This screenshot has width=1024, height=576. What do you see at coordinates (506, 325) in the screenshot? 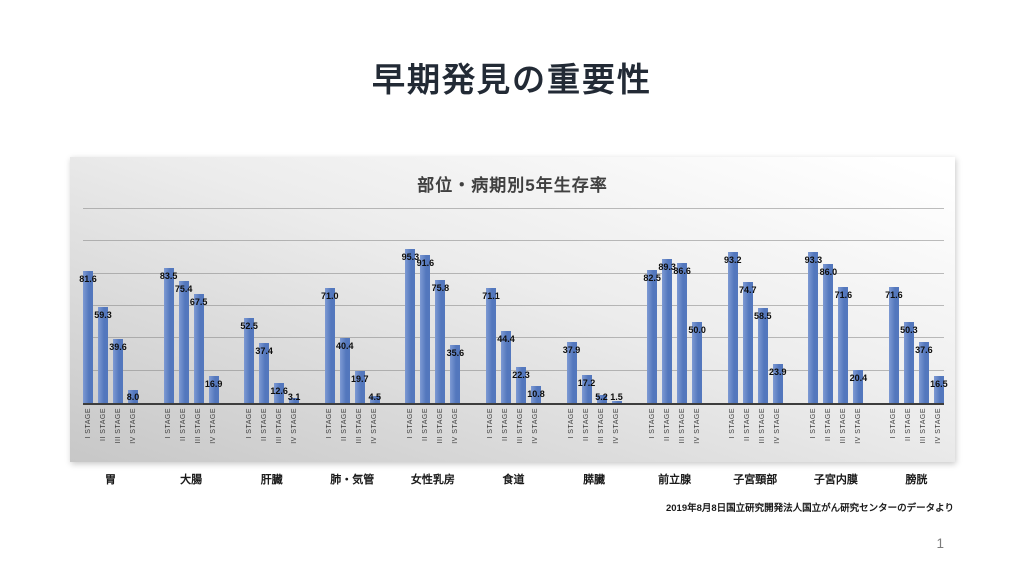
I see `bar-cell: 44.4 II STAGE` at bounding box center [506, 325].